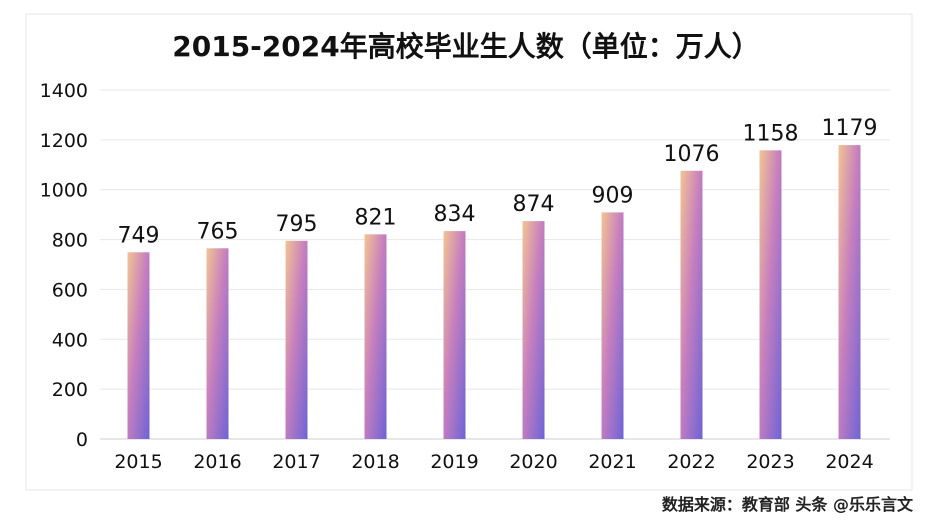 This screenshot has height=532, width=932. What do you see at coordinates (692, 154) in the screenshot?
I see `data-label-2022: 1076` at bounding box center [692, 154].